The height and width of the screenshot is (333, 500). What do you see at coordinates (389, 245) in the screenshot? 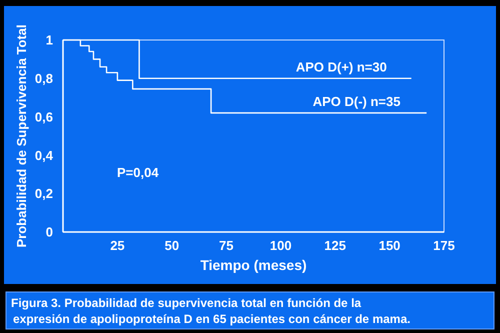
I see `x-tick-label: 150` at bounding box center [389, 245].